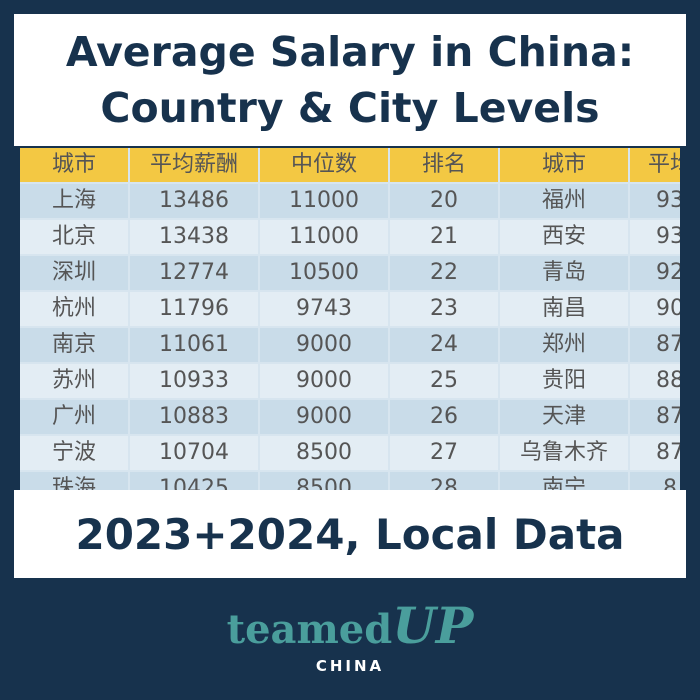 The width and height of the screenshot is (700, 700). Describe the element at coordinates (194, 309) in the screenshot. I see `table-cell: 11796` at that location.